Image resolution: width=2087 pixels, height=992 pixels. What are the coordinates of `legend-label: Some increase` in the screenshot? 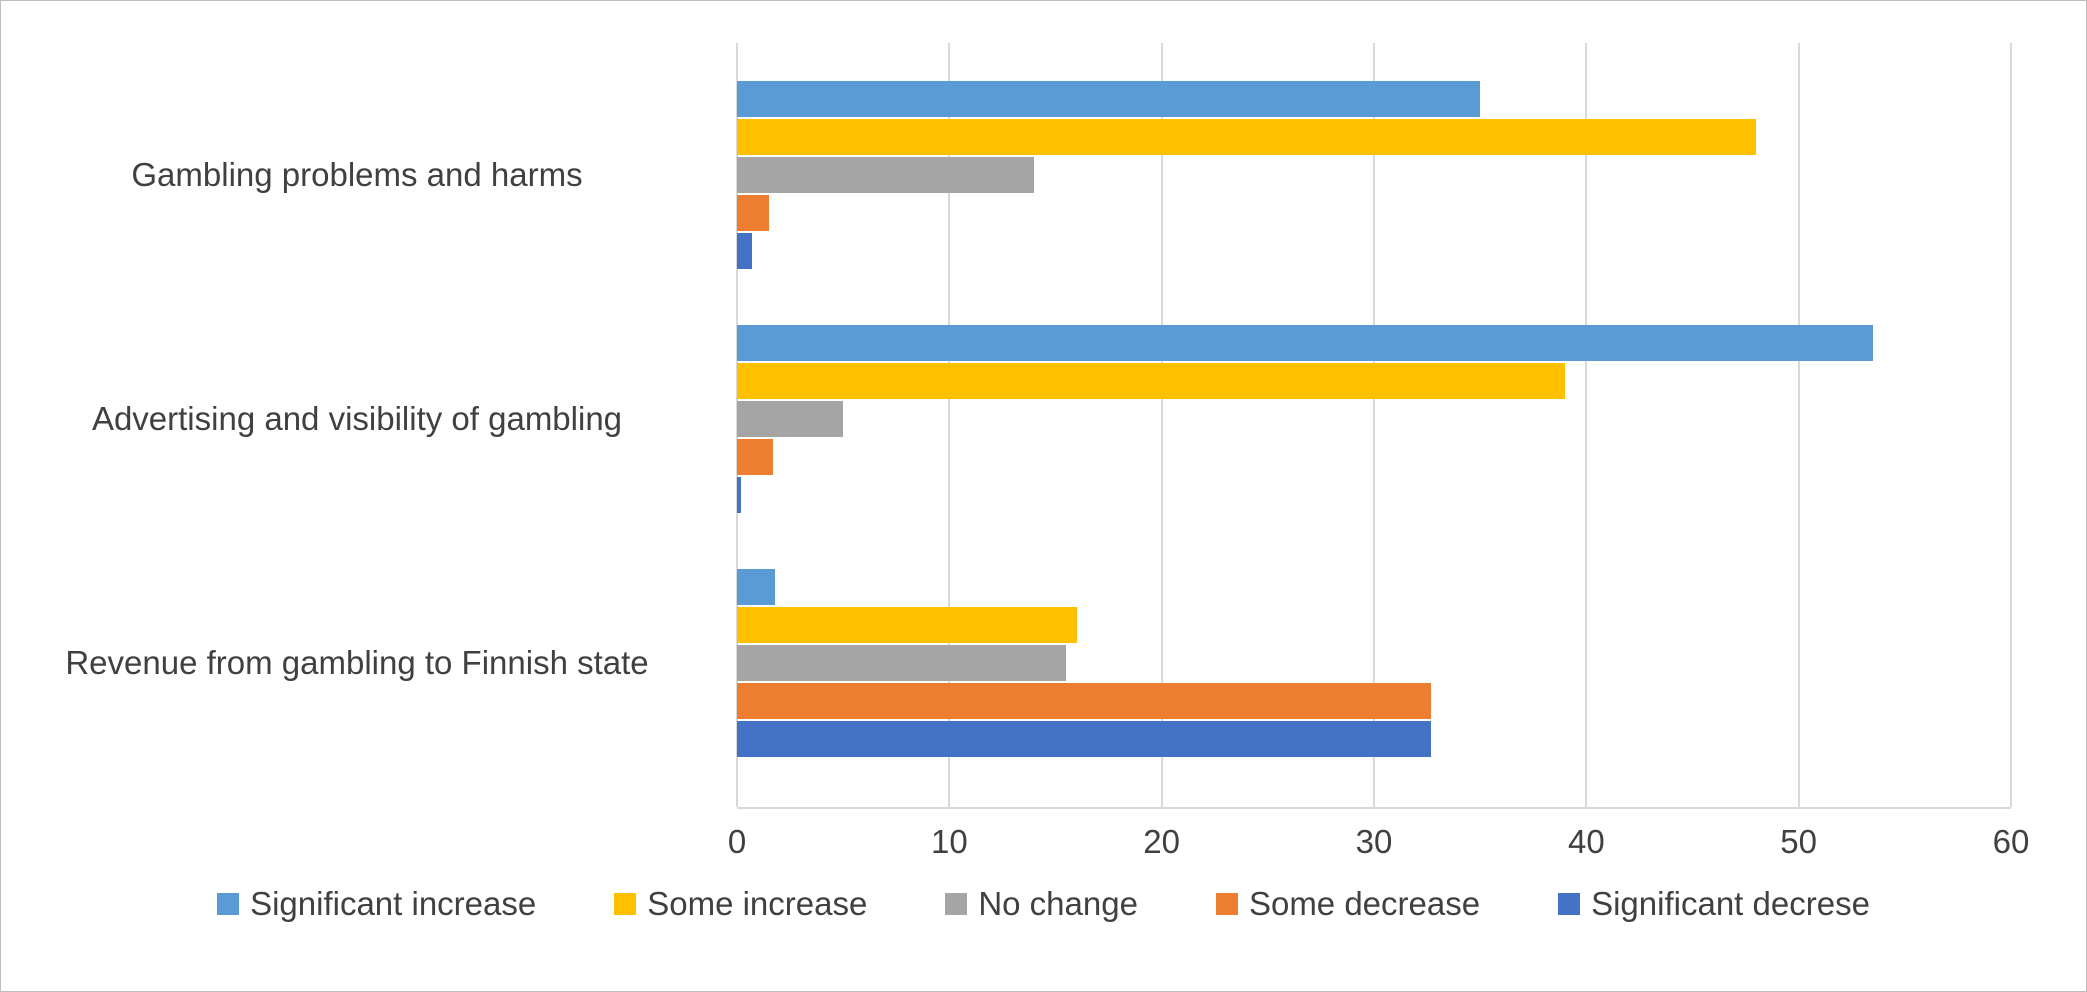 It's located at (757, 903).